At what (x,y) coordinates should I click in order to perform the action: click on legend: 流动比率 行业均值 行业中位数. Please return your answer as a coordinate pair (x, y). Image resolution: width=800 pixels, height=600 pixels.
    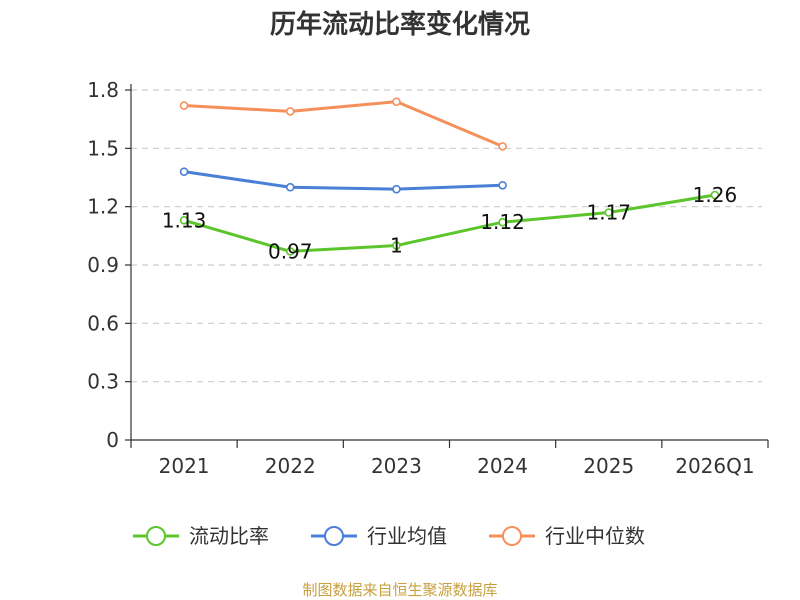
    Looking at the image, I should click on (389, 536).